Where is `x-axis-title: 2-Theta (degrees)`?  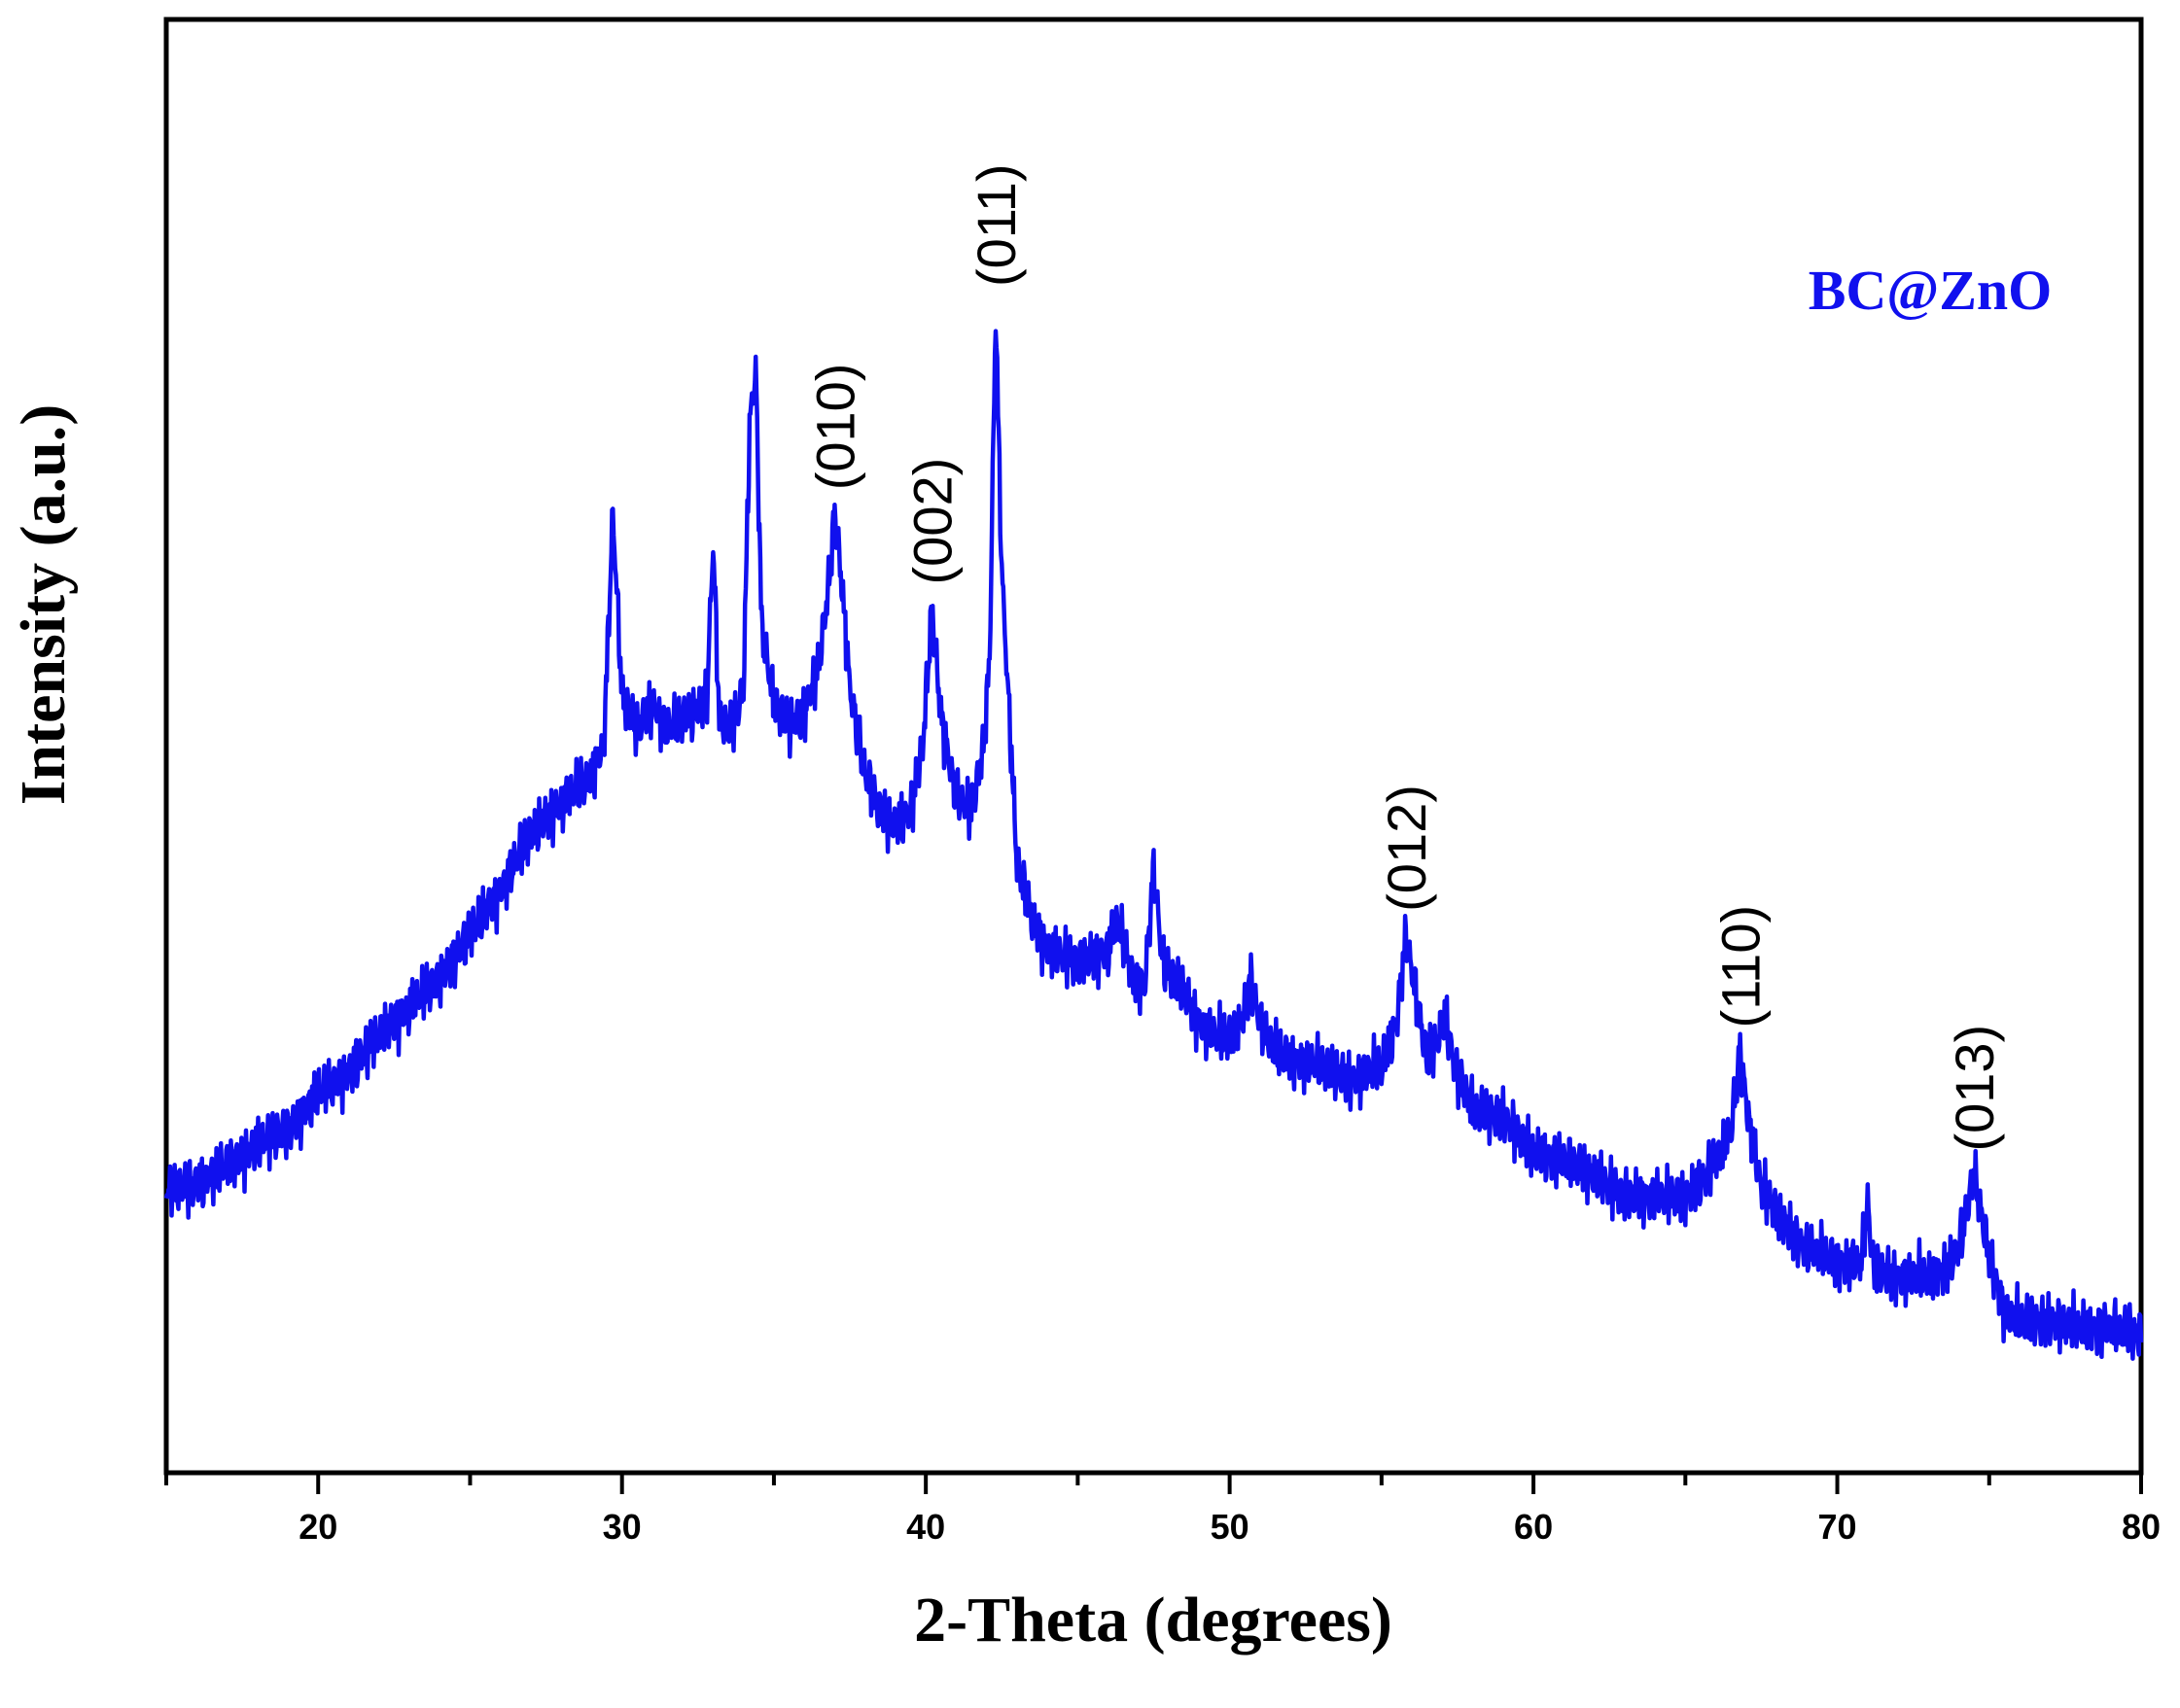 x-axis-title: 2-Theta (degrees) is located at coordinates (1153, 1621).